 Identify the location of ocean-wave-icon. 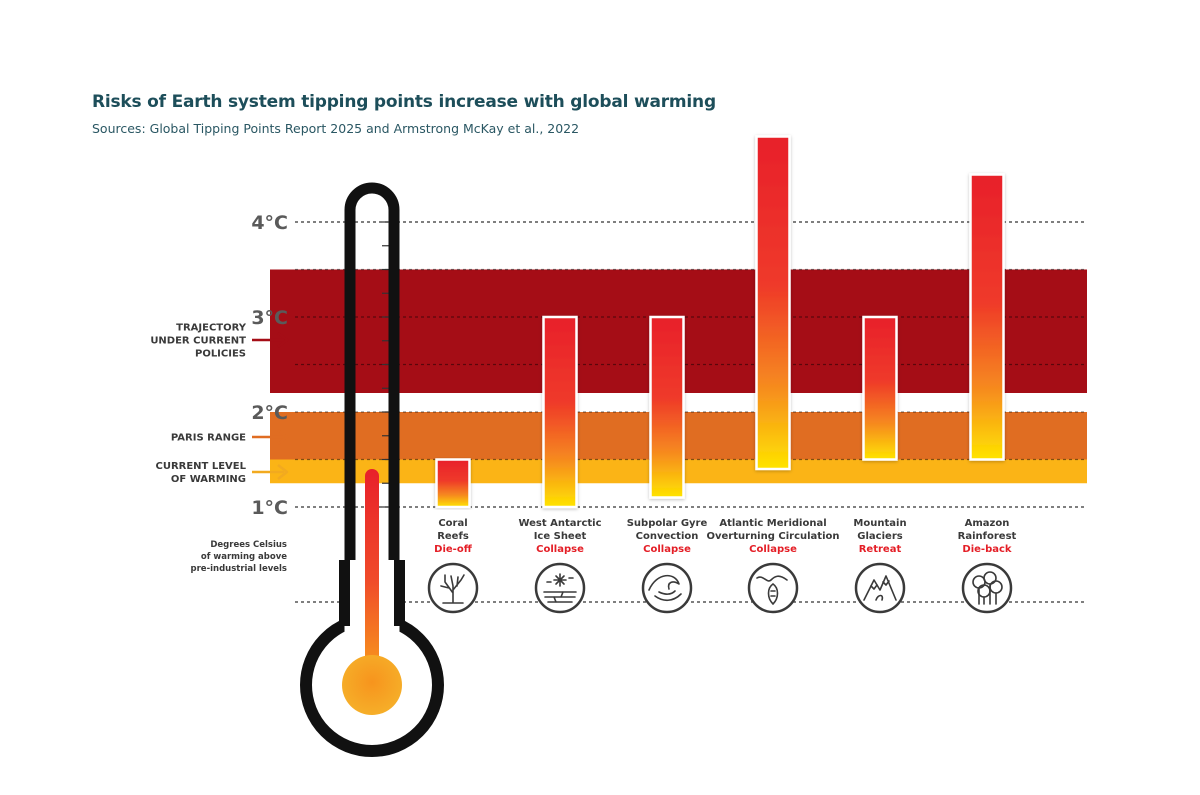
(667, 588).